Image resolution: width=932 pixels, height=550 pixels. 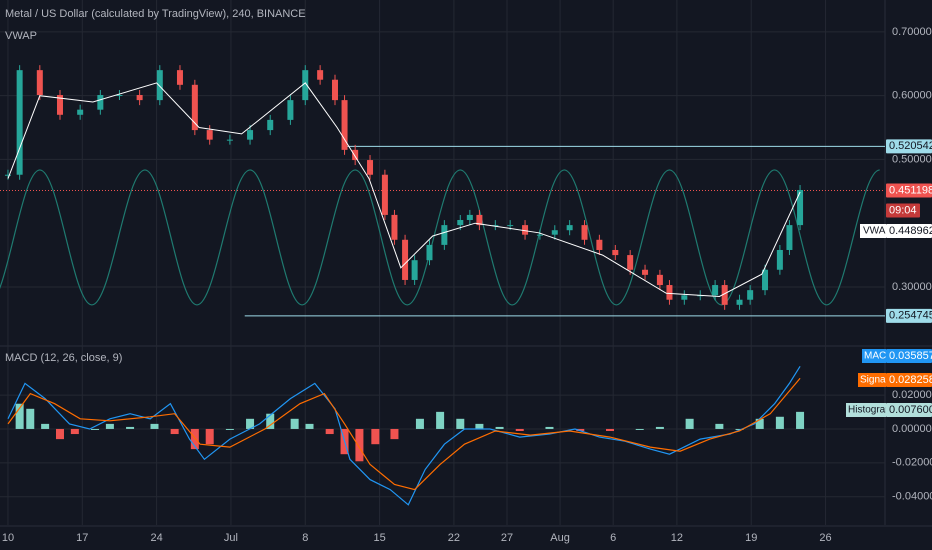 What do you see at coordinates (8, 538) in the screenshot?
I see `x-tick-label: 10` at bounding box center [8, 538].